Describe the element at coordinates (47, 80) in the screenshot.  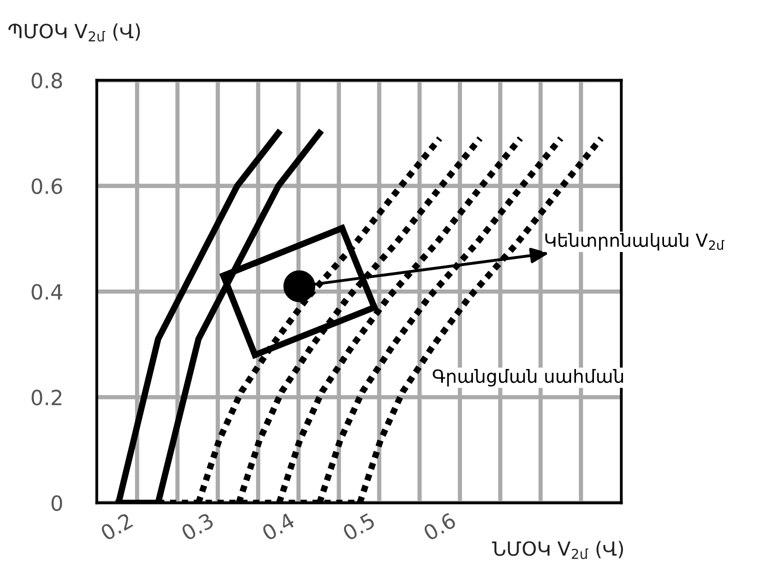
I see `y-tick-label: 0.8` at that location.